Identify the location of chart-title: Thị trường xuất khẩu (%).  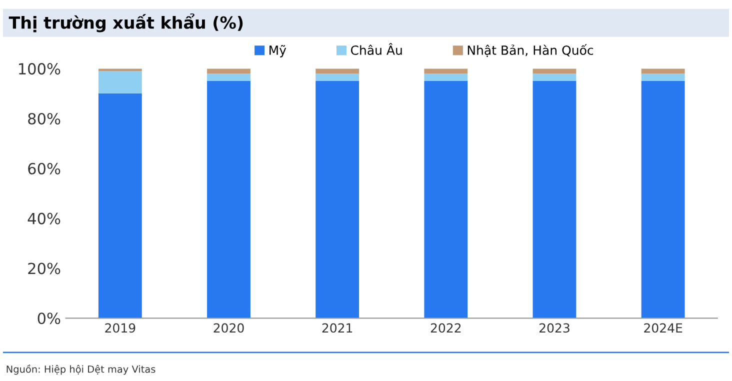
(125, 22).